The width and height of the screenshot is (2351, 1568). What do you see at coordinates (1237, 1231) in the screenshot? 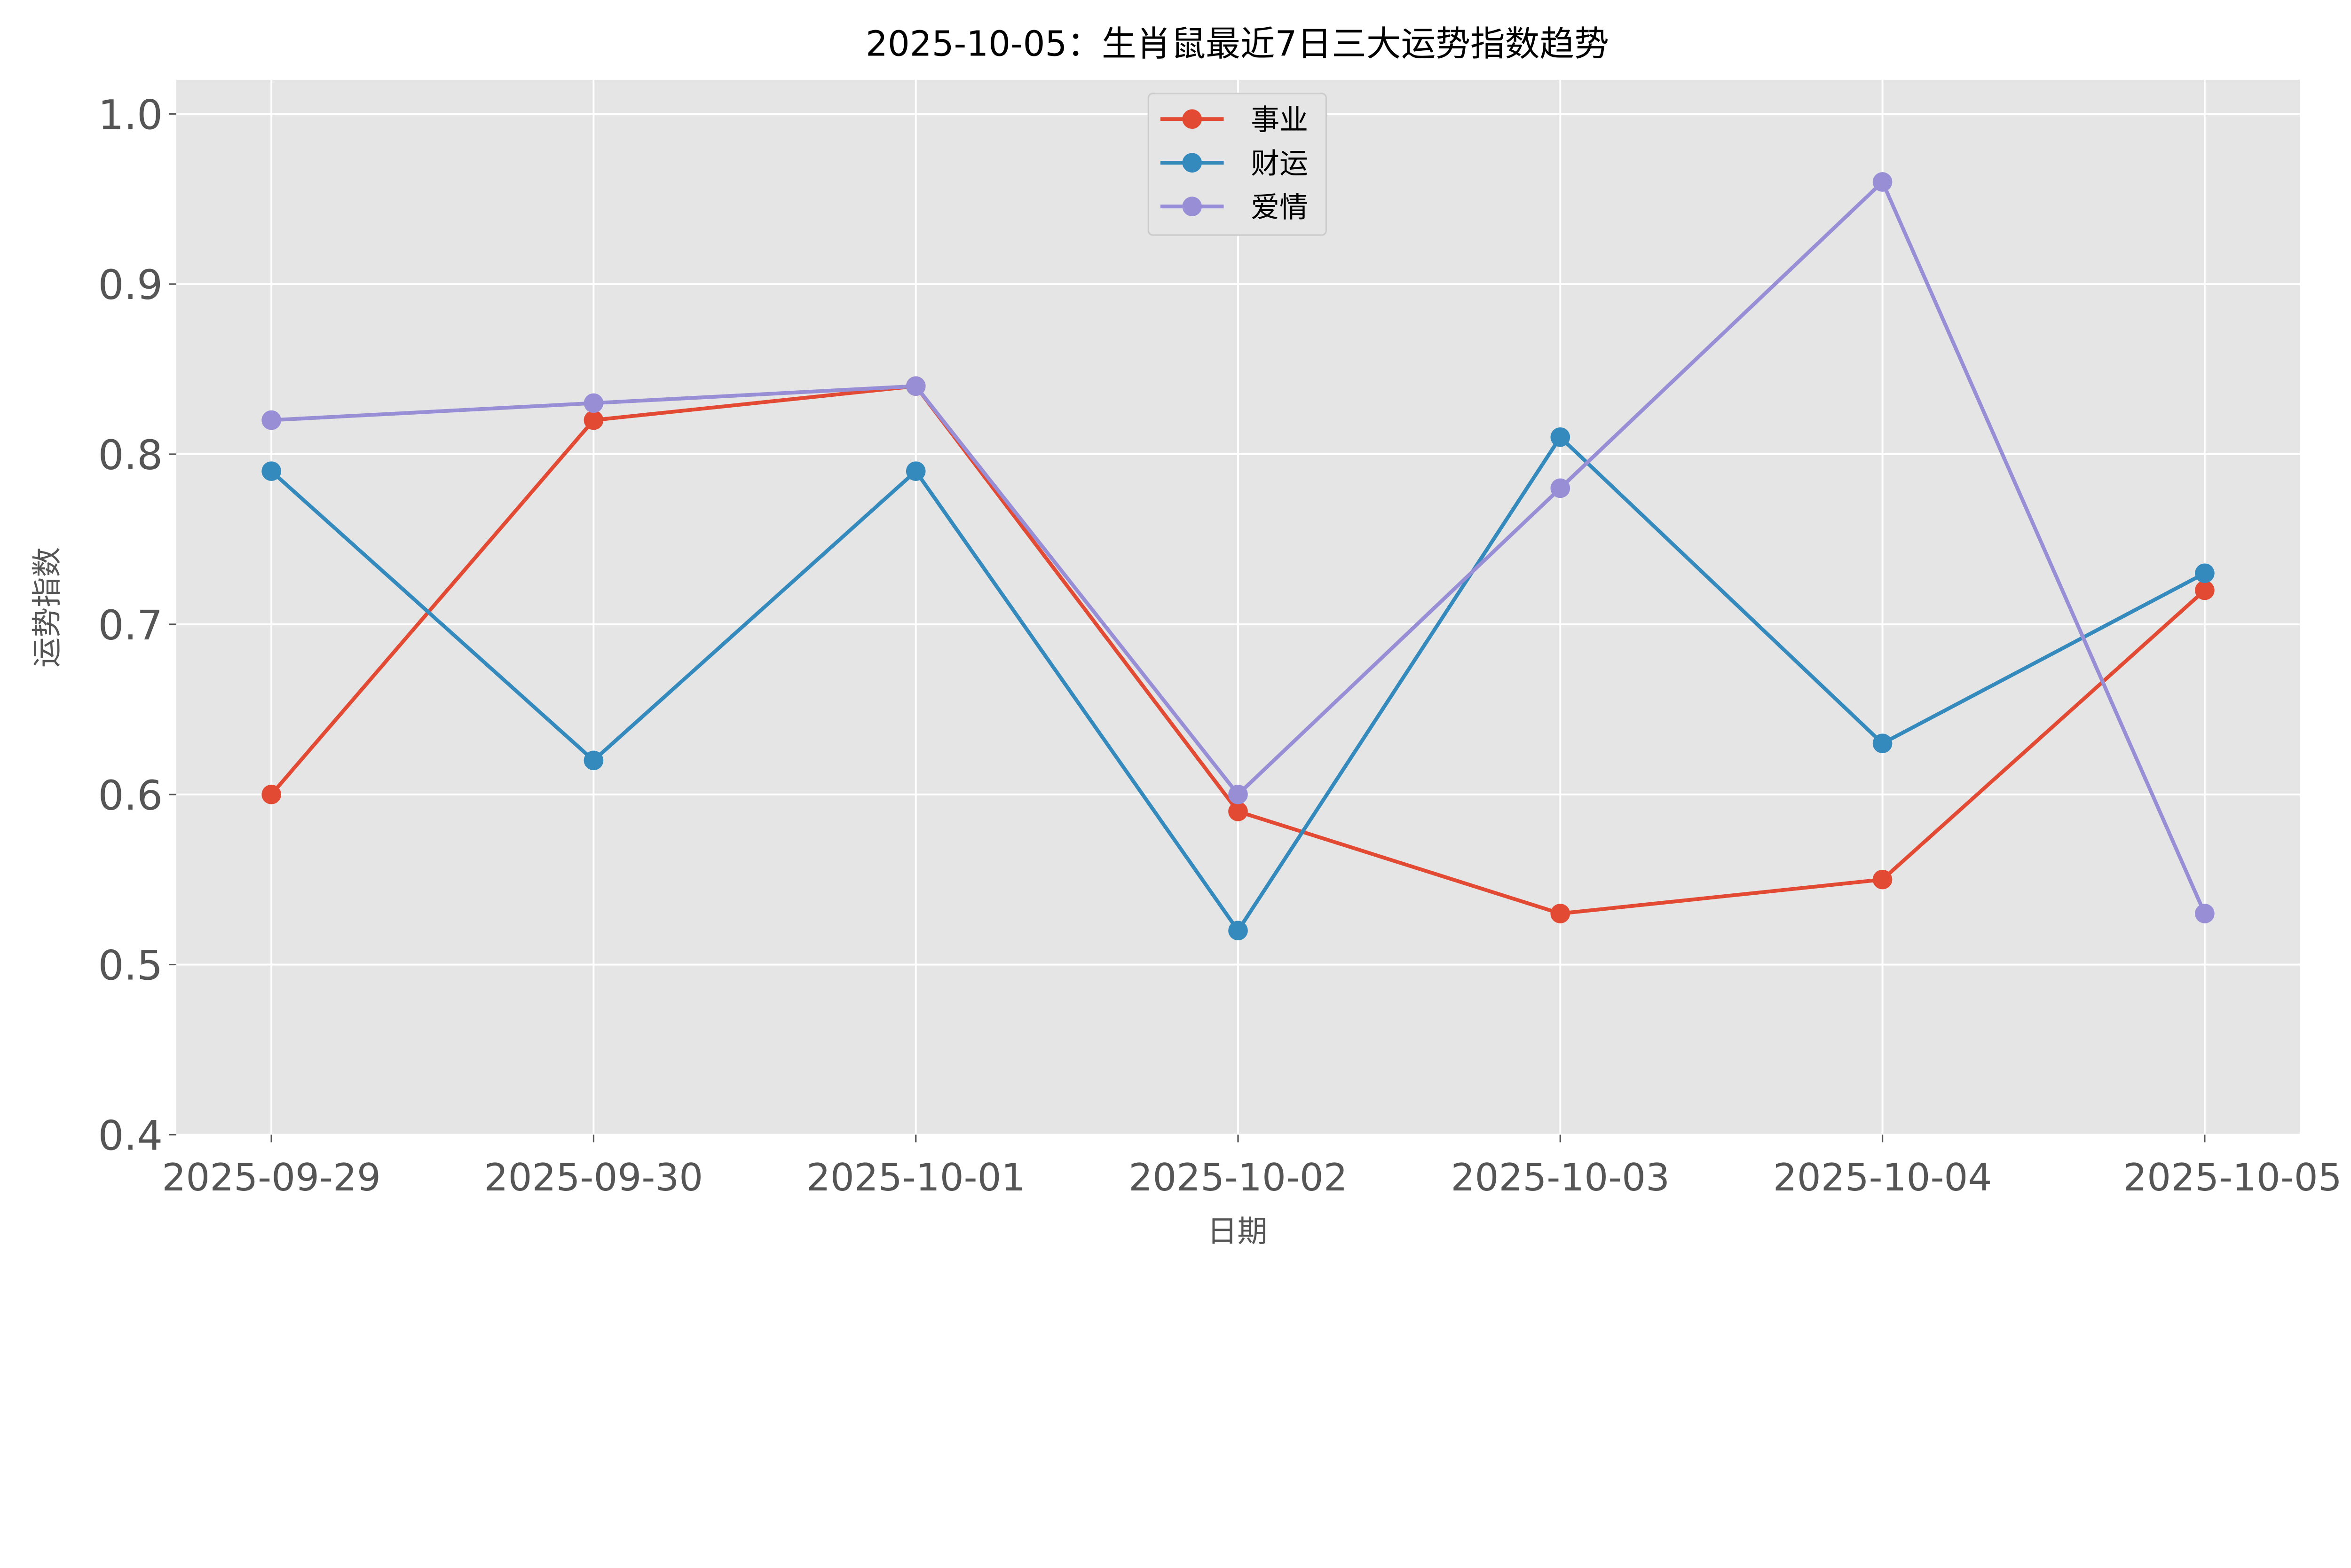
I see `x-axis-label: 日期` at bounding box center [1237, 1231].